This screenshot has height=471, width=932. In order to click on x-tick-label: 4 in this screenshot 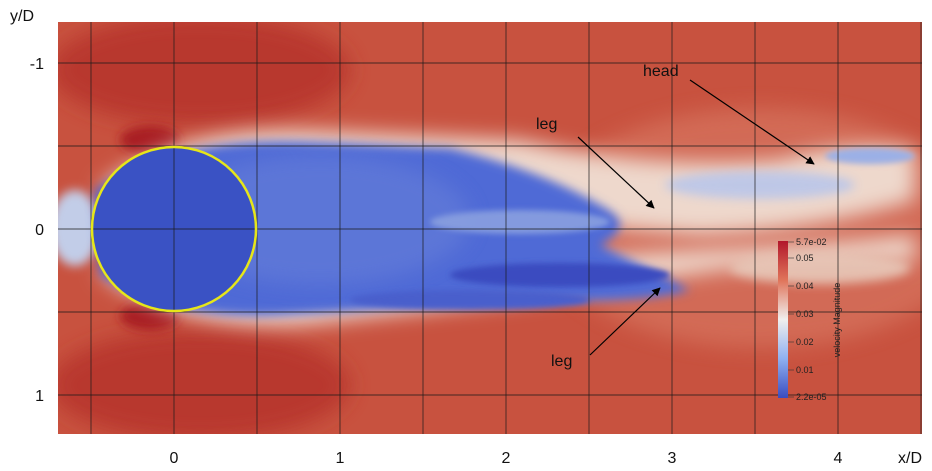, I will do `click(838, 458)`.